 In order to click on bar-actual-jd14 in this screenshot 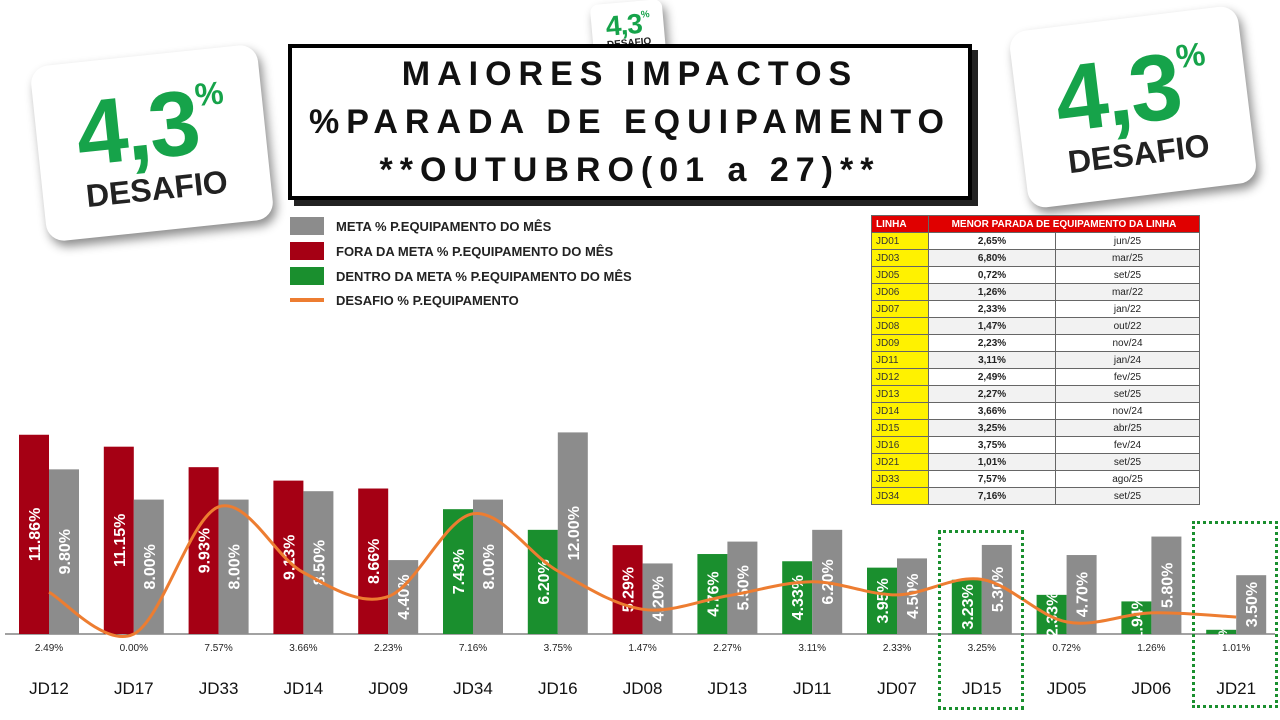, I will do `click(288, 557)`.